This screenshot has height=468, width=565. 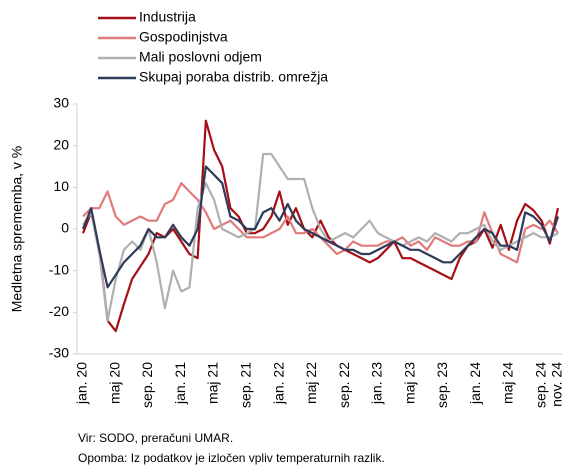 What do you see at coordinates (183, 37) in the screenshot?
I see `legend-label: Gospodinjstva` at bounding box center [183, 37].